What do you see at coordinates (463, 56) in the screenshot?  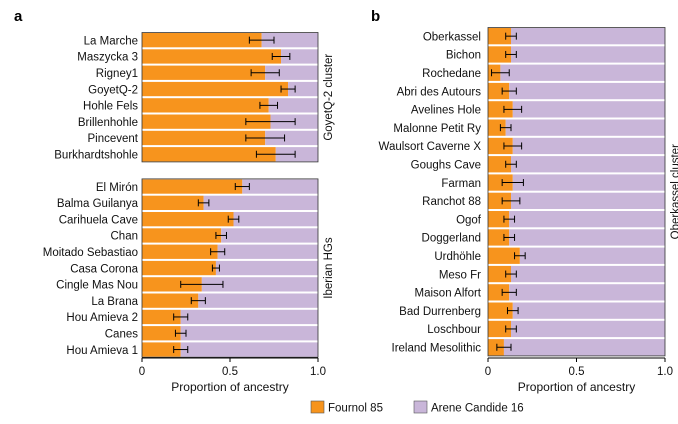 I see `category-label: Bichon` at bounding box center [463, 56].